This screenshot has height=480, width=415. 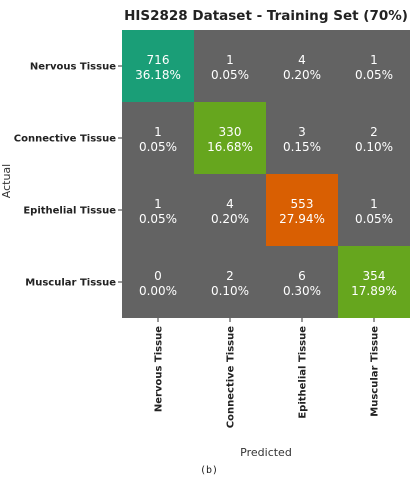 What do you see at coordinates (159, 369) in the screenshot?
I see `column-tick-label: Nervous Tissue` at bounding box center [159, 369].